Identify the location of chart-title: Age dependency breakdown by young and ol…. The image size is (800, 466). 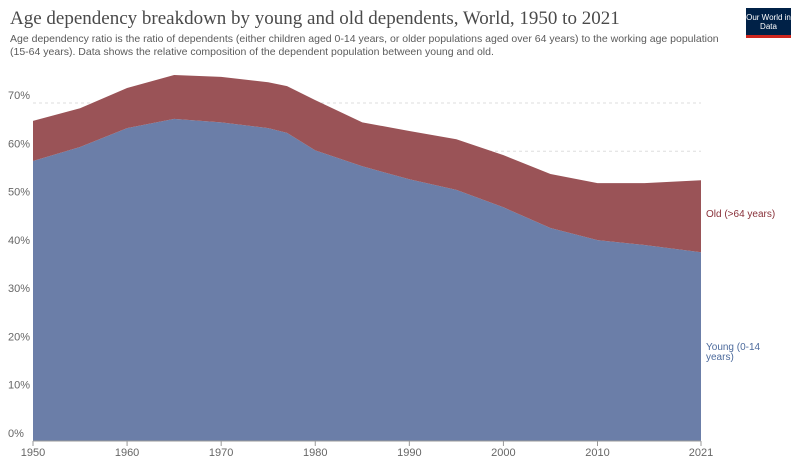
(315, 18).